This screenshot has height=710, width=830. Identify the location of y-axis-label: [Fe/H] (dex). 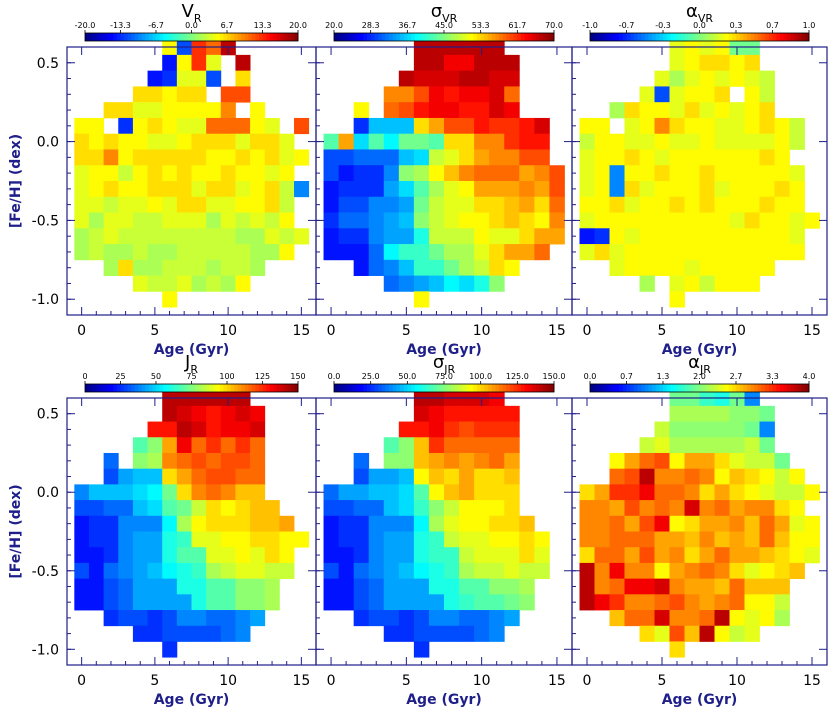
(16, 531).